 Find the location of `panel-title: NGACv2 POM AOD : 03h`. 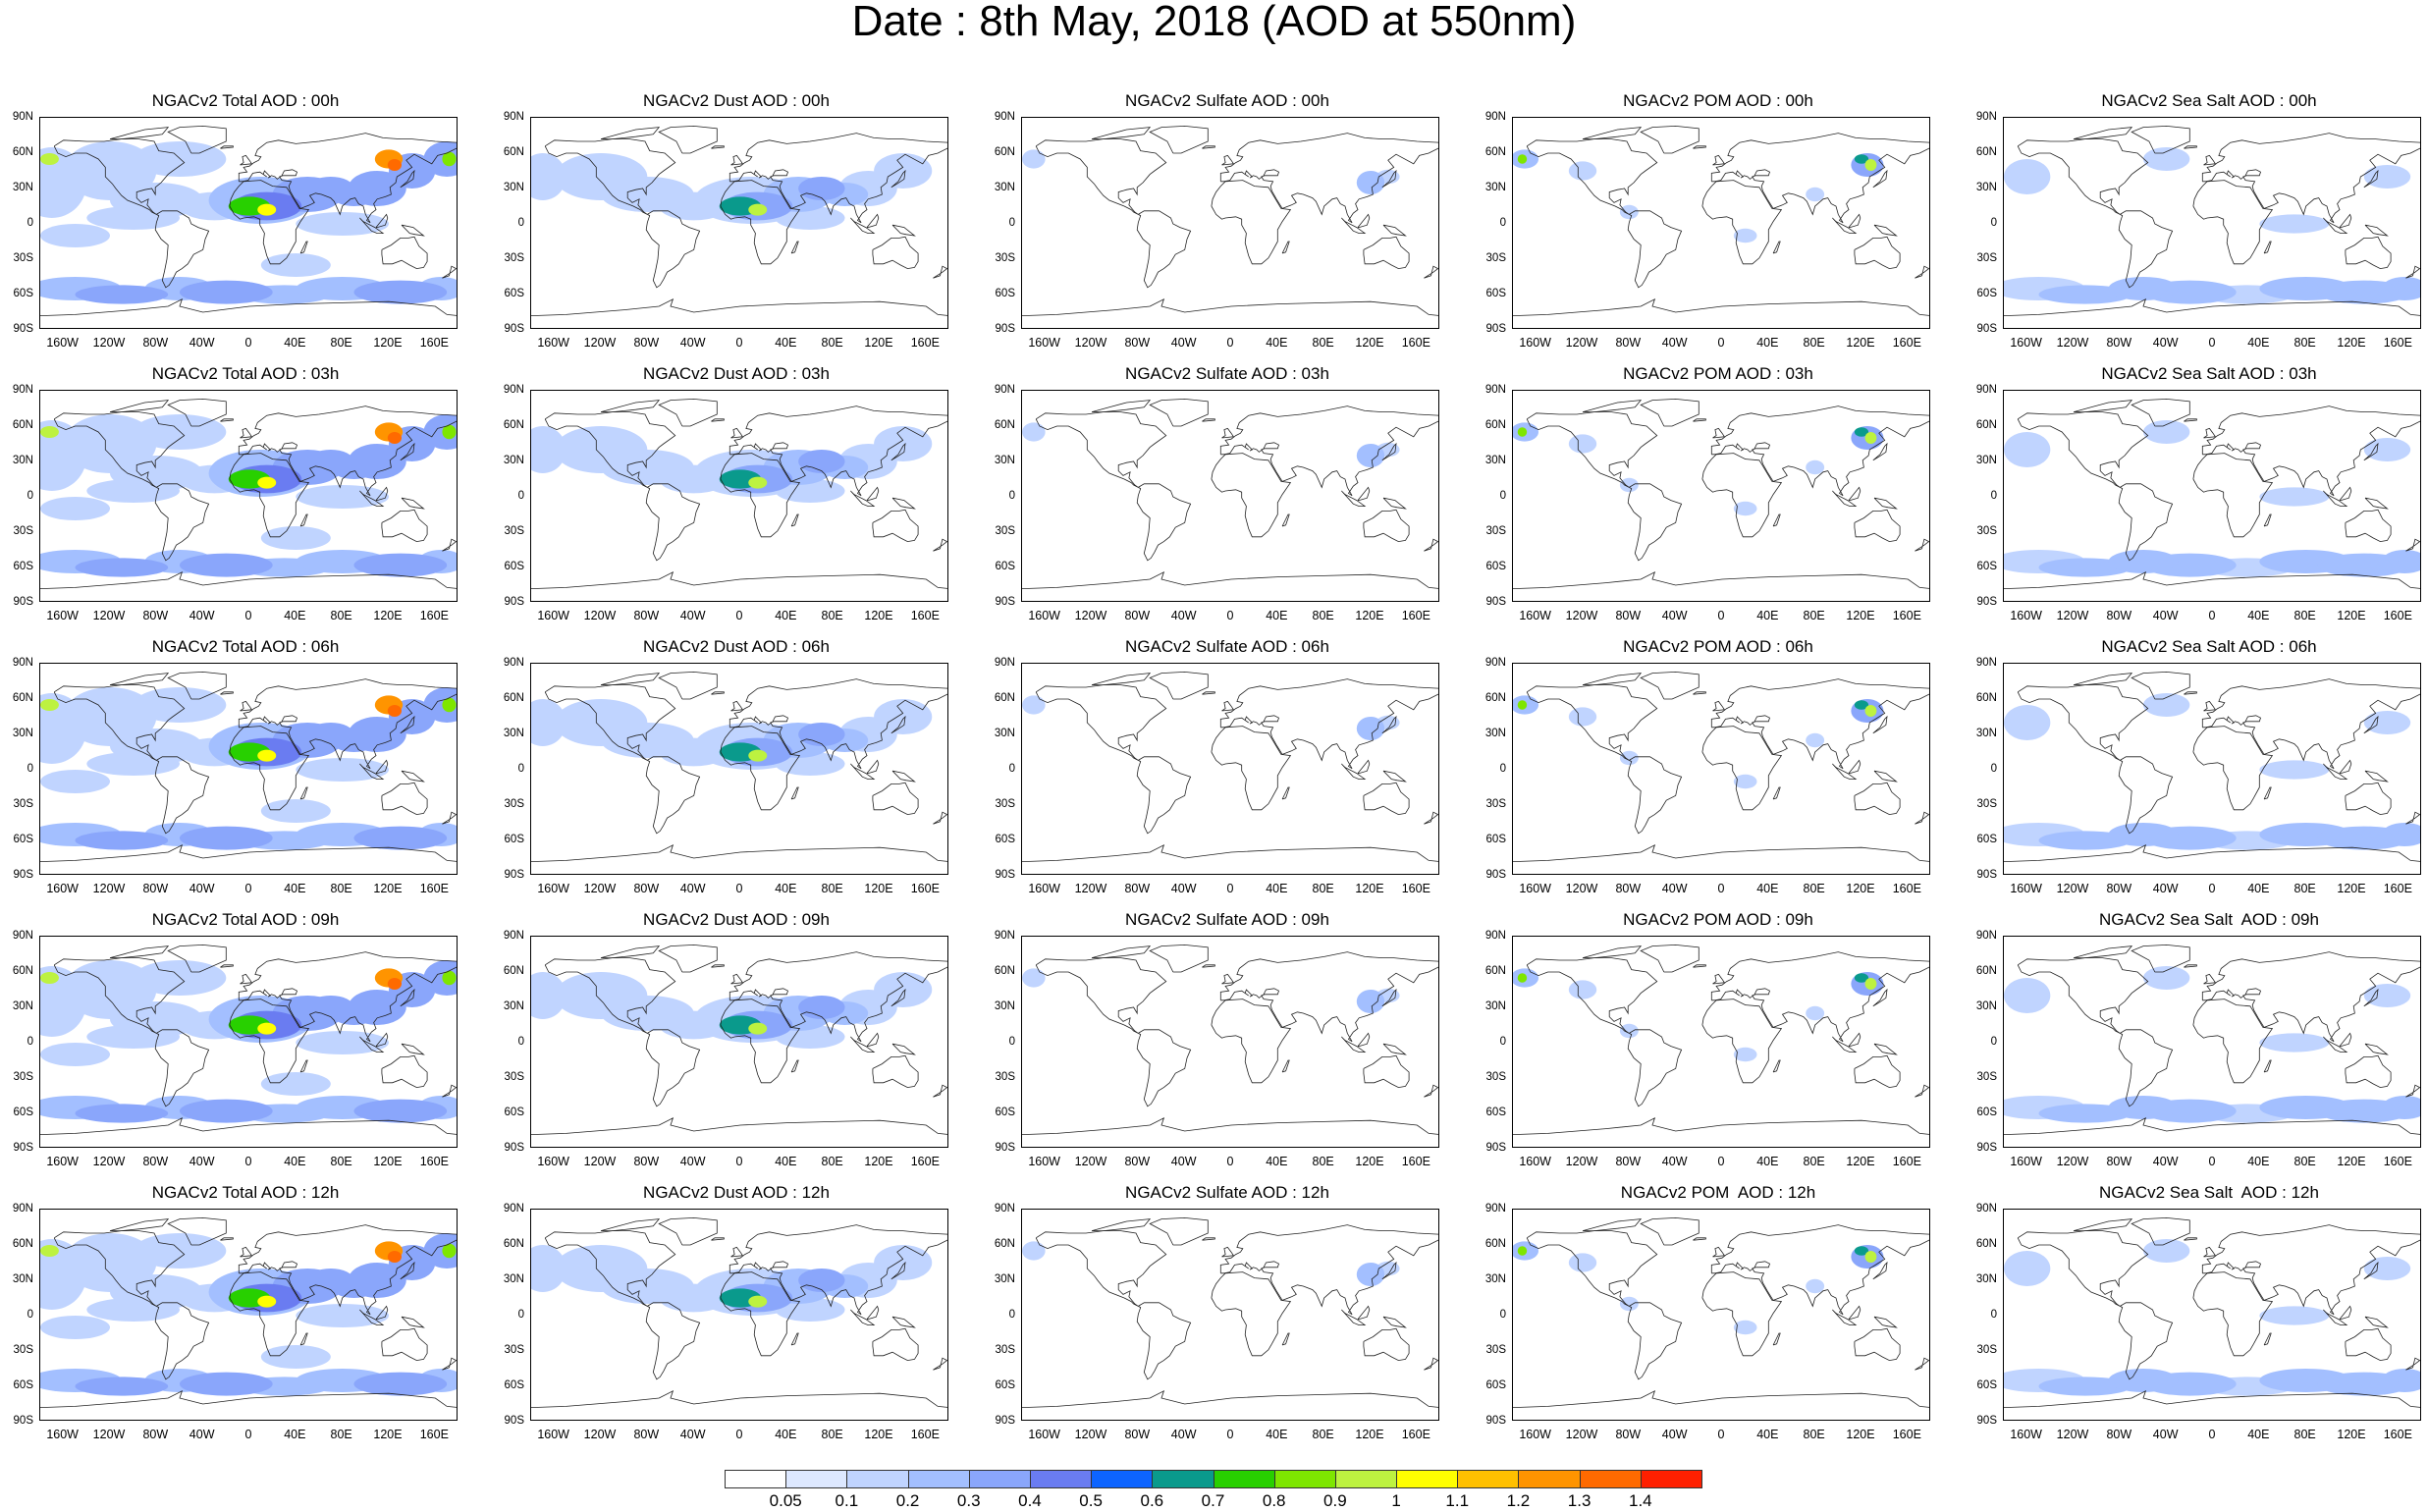

panel-title: NGACv2 POM AOD : 03h is located at coordinates (1718, 373).